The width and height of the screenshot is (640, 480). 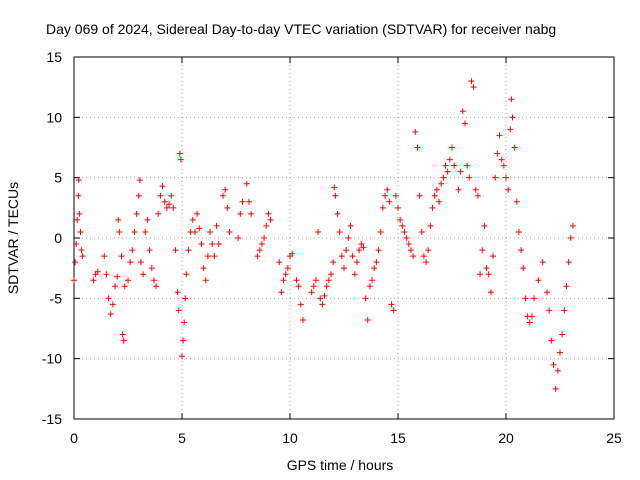 I want to click on y-tick-label: 10, so click(x=54, y=117).